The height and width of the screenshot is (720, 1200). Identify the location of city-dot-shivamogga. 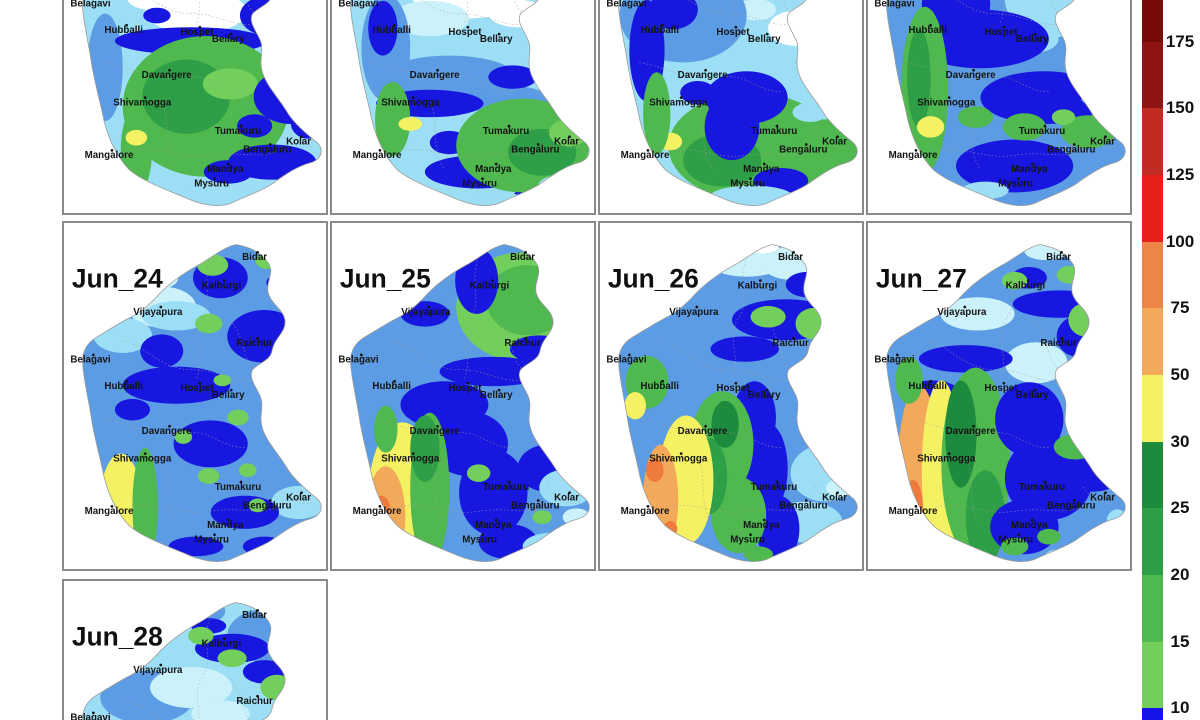
(681, 97).